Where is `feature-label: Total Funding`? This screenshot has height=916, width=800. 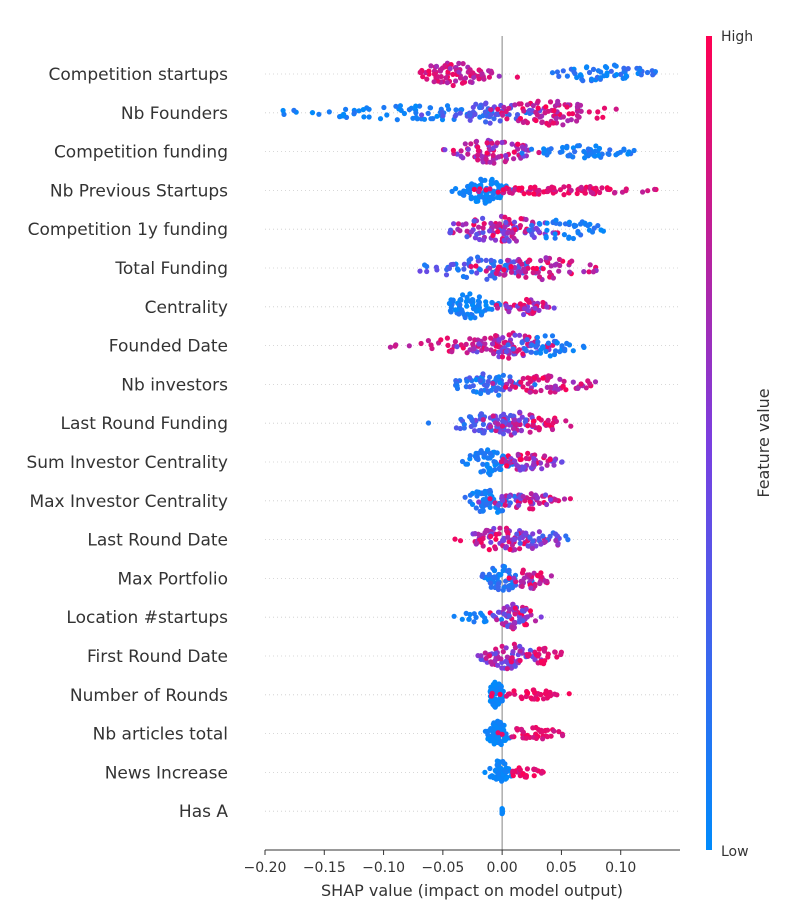 feature-label: Total Funding is located at coordinates (171, 269).